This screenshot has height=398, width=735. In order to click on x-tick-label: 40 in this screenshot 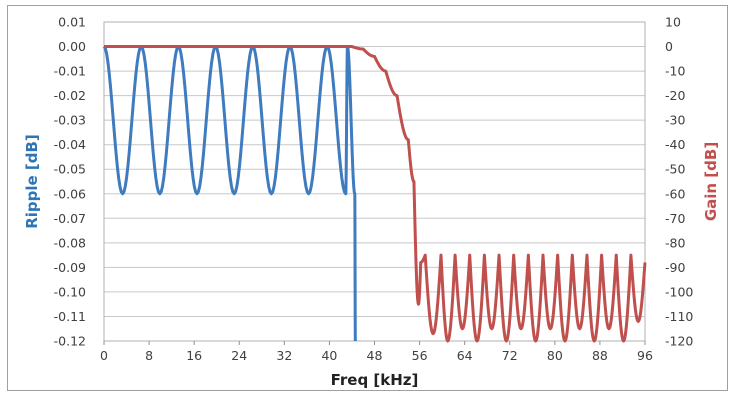, I will do `click(329, 355)`.